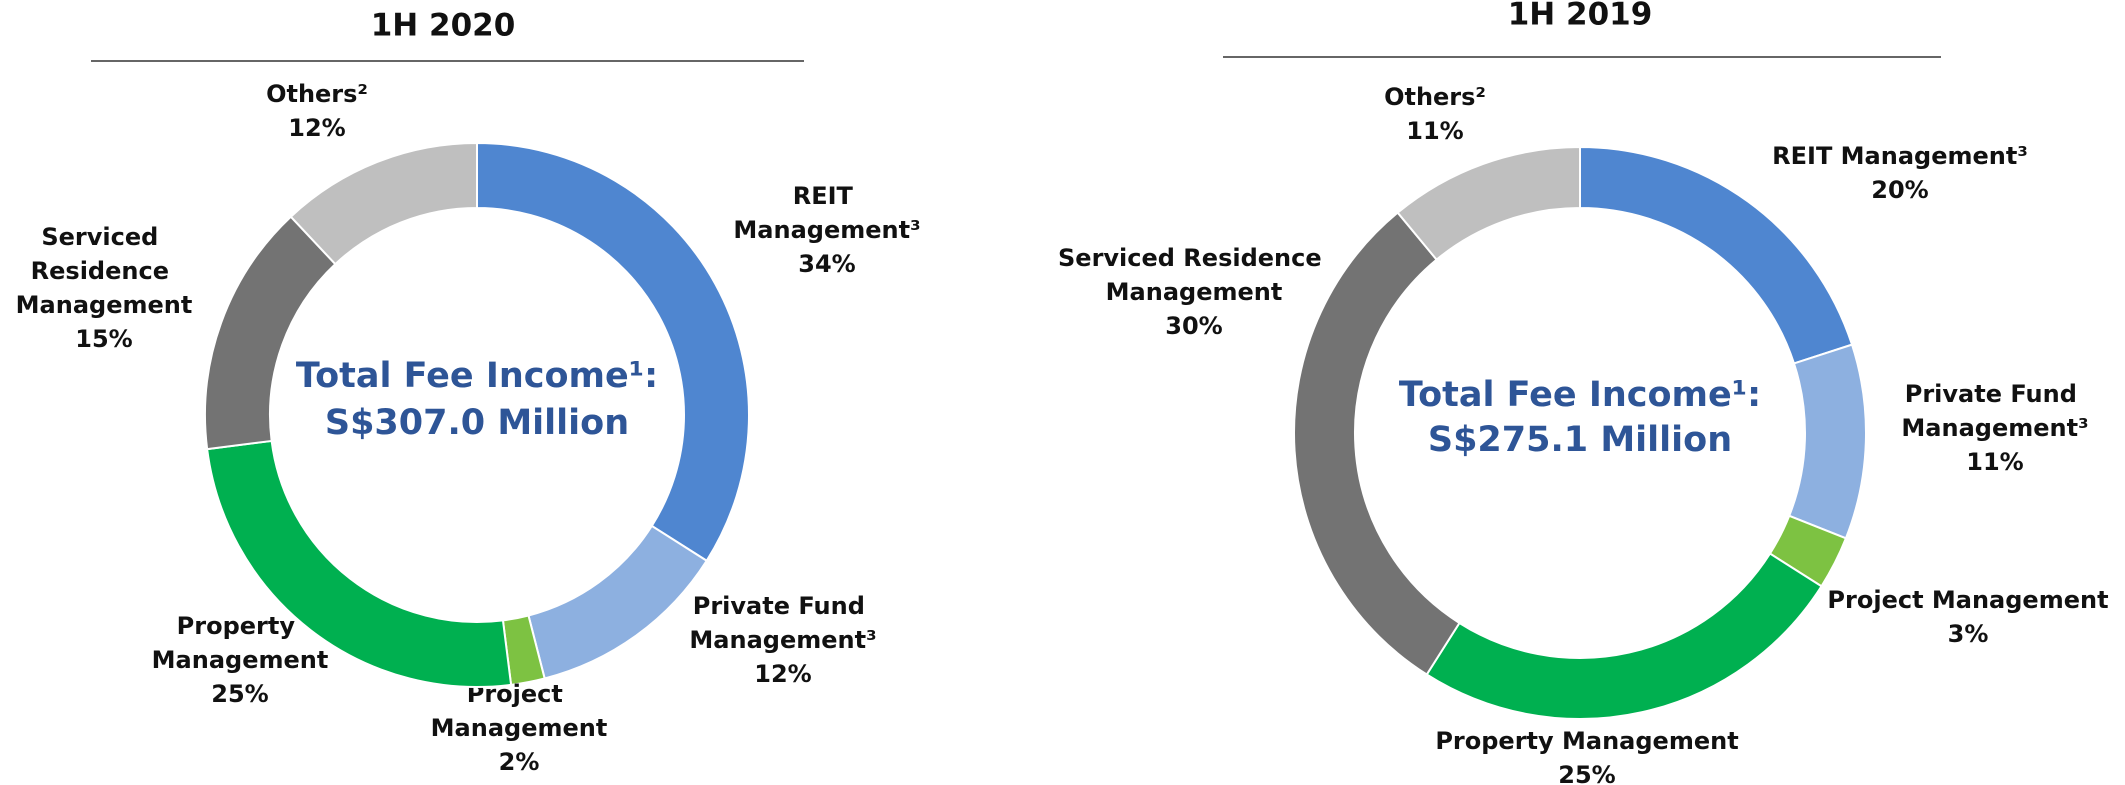 The width and height of the screenshot is (2125, 785). What do you see at coordinates (443, 26) in the screenshot?
I see `chart-title: 1H 2020` at bounding box center [443, 26].